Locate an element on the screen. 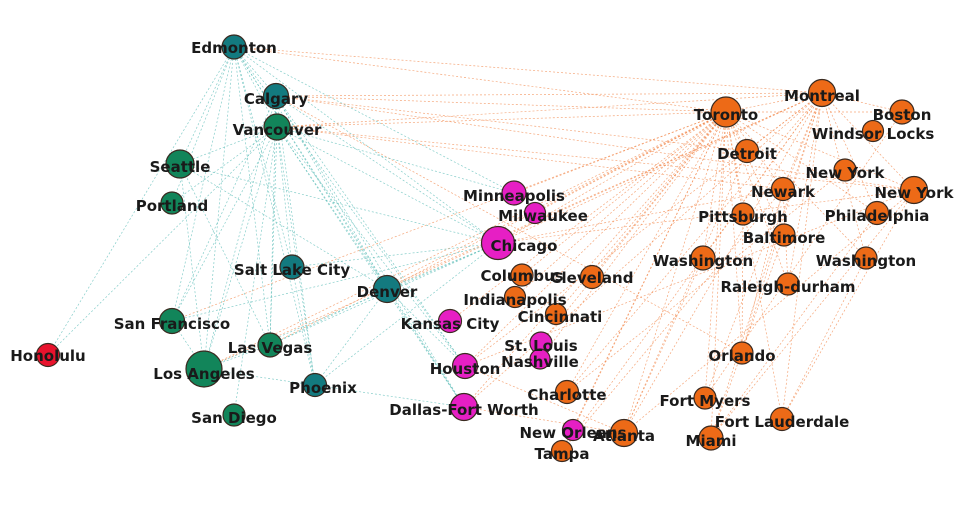 Image resolution: width=963 pixels, height=531 pixels. node-label-portland: Portland is located at coordinates (172, 206).